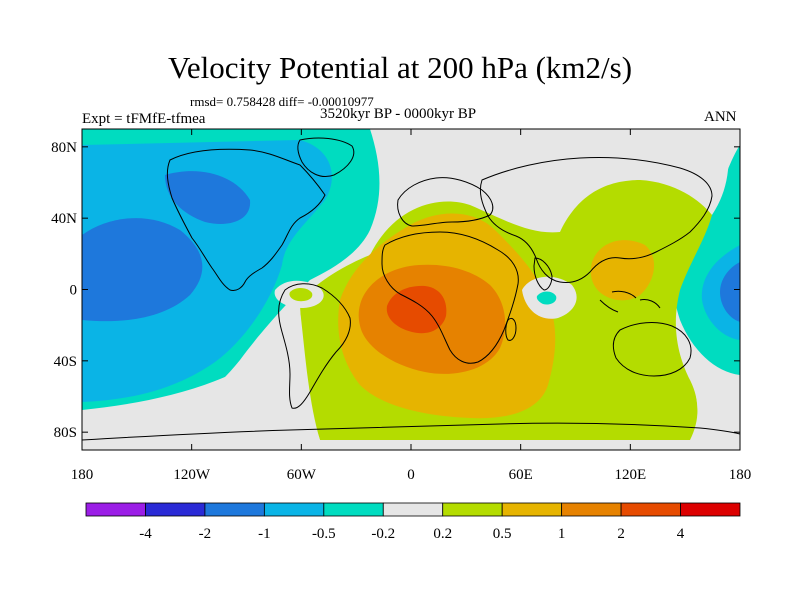 Image resolution: width=800 pixels, height=600 pixels. What do you see at coordinates (282, 101) in the screenshot?
I see `stats-label: rmsd= 0.758428 diff= -0.00010977` at bounding box center [282, 101].